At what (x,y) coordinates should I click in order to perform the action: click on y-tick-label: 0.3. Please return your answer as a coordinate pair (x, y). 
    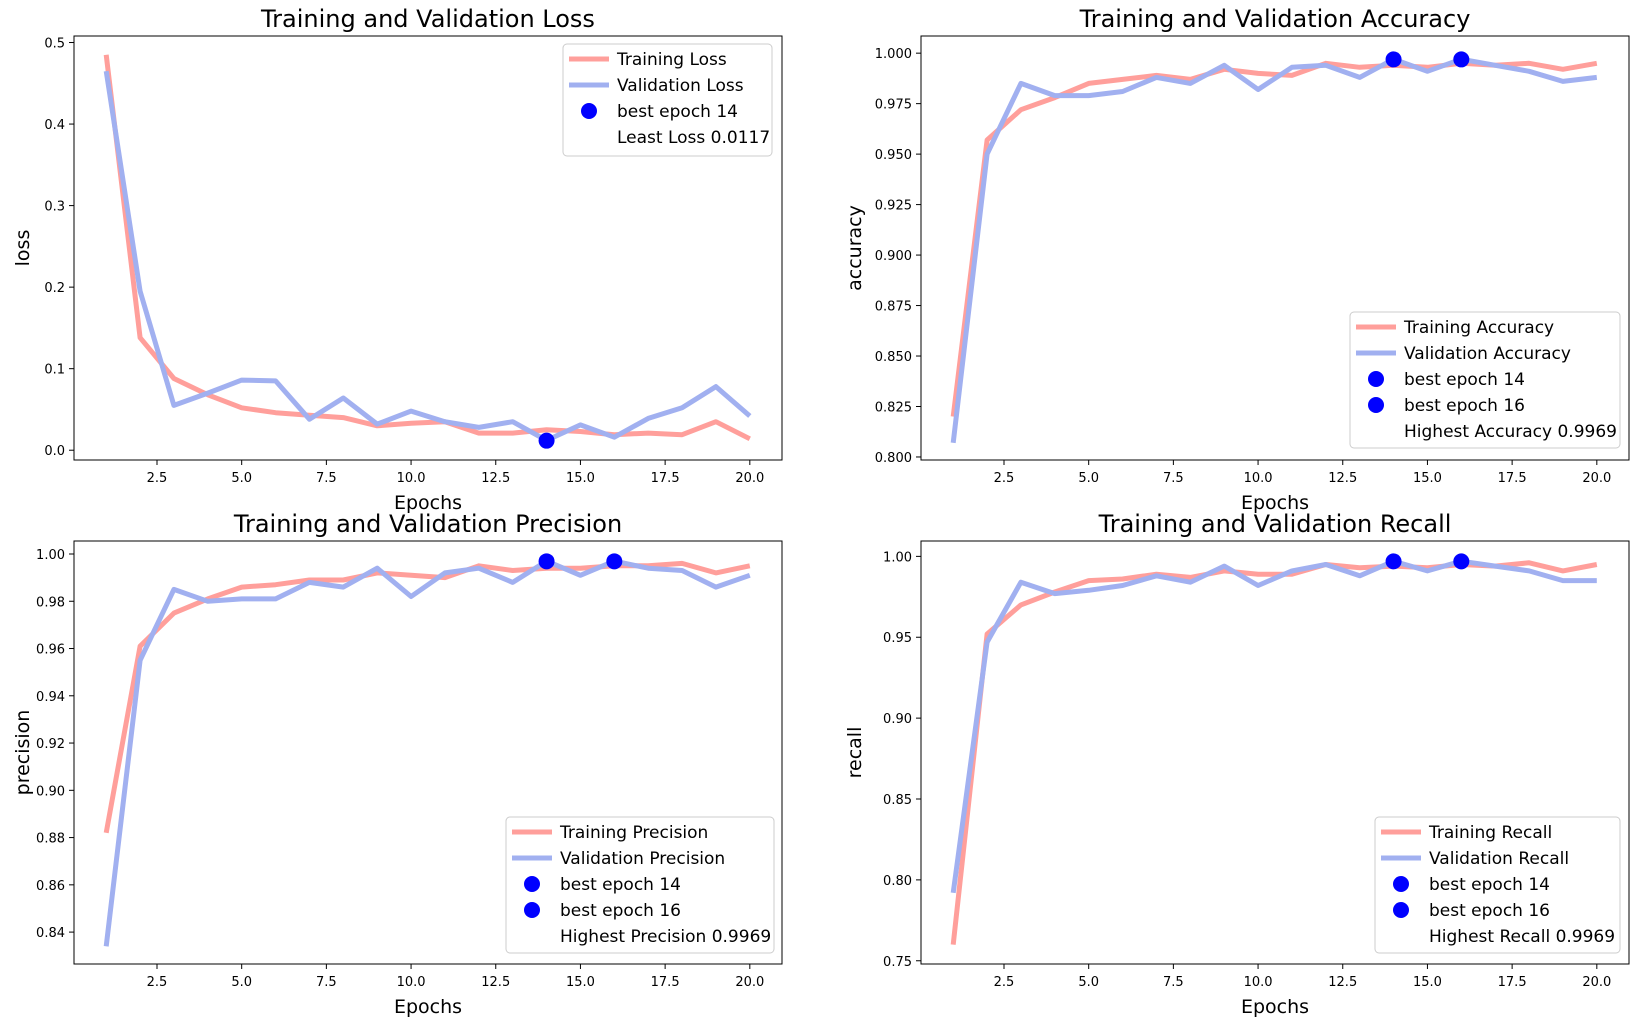
    Looking at the image, I should click on (54, 207).